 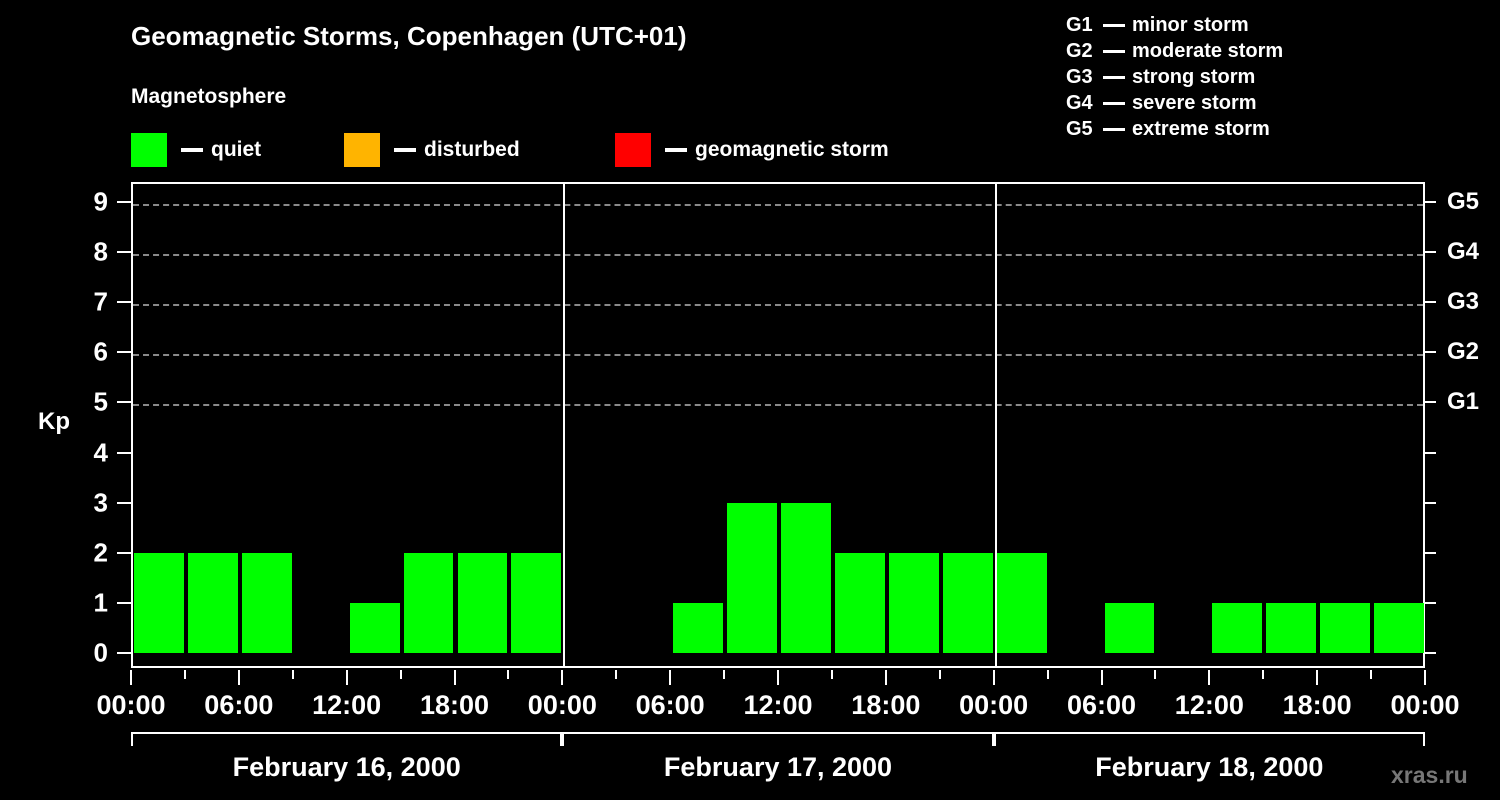 I want to click on storm-scale-desc: severe storm, so click(x=1194, y=103).